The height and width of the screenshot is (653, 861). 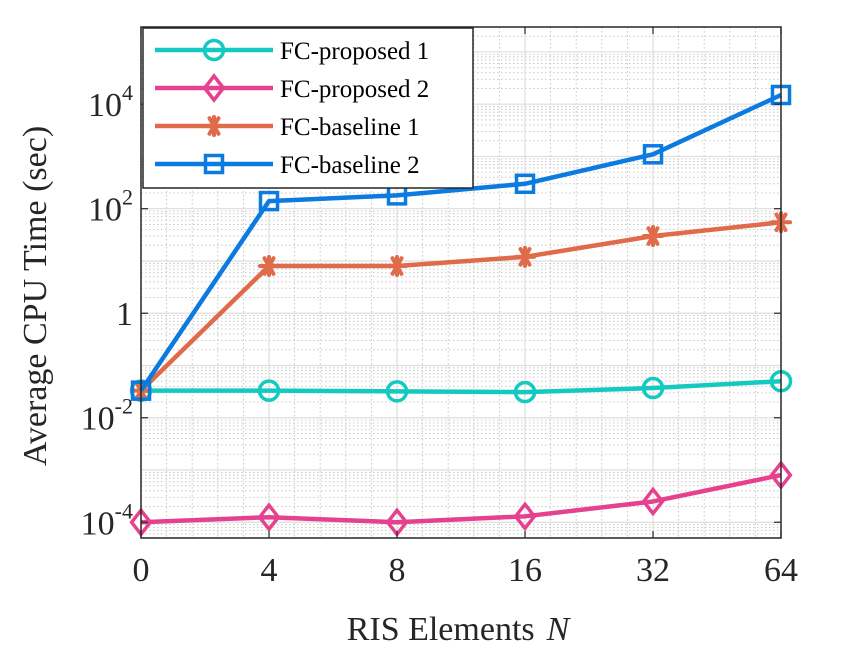 What do you see at coordinates (35, 296) in the screenshot?
I see `y-axis-title: Average CPU Time (sec)` at bounding box center [35, 296].